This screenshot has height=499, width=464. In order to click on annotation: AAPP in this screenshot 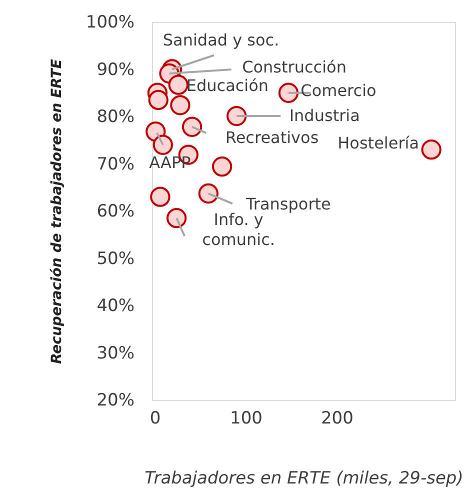, I will do `click(170, 162)`.